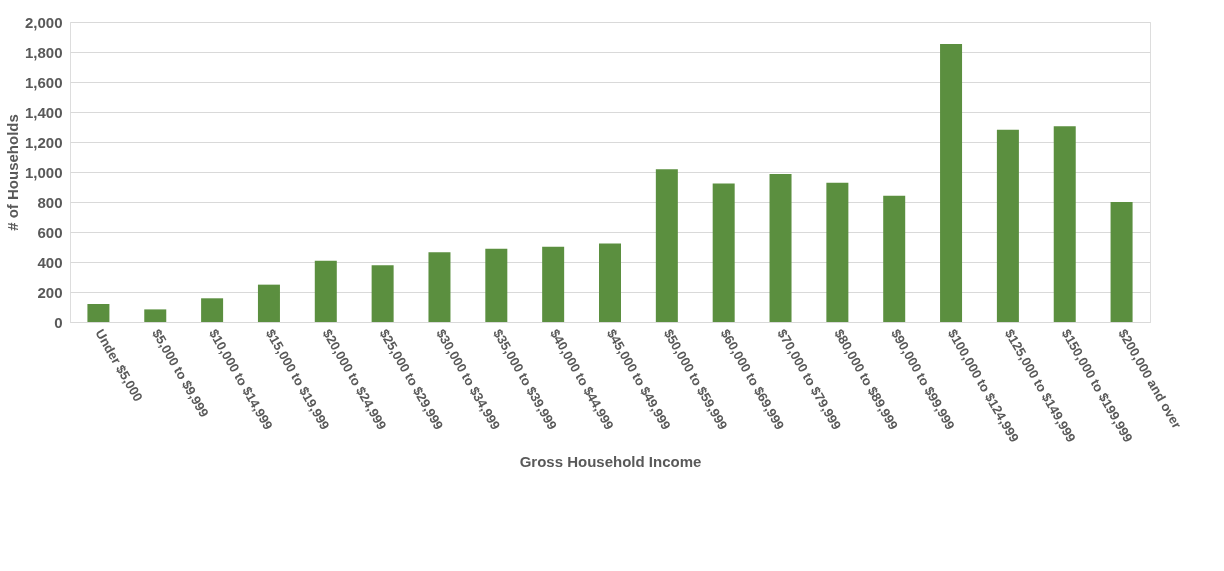  What do you see at coordinates (43, 142) in the screenshot?
I see `y-tick-label: 1,200` at bounding box center [43, 142].